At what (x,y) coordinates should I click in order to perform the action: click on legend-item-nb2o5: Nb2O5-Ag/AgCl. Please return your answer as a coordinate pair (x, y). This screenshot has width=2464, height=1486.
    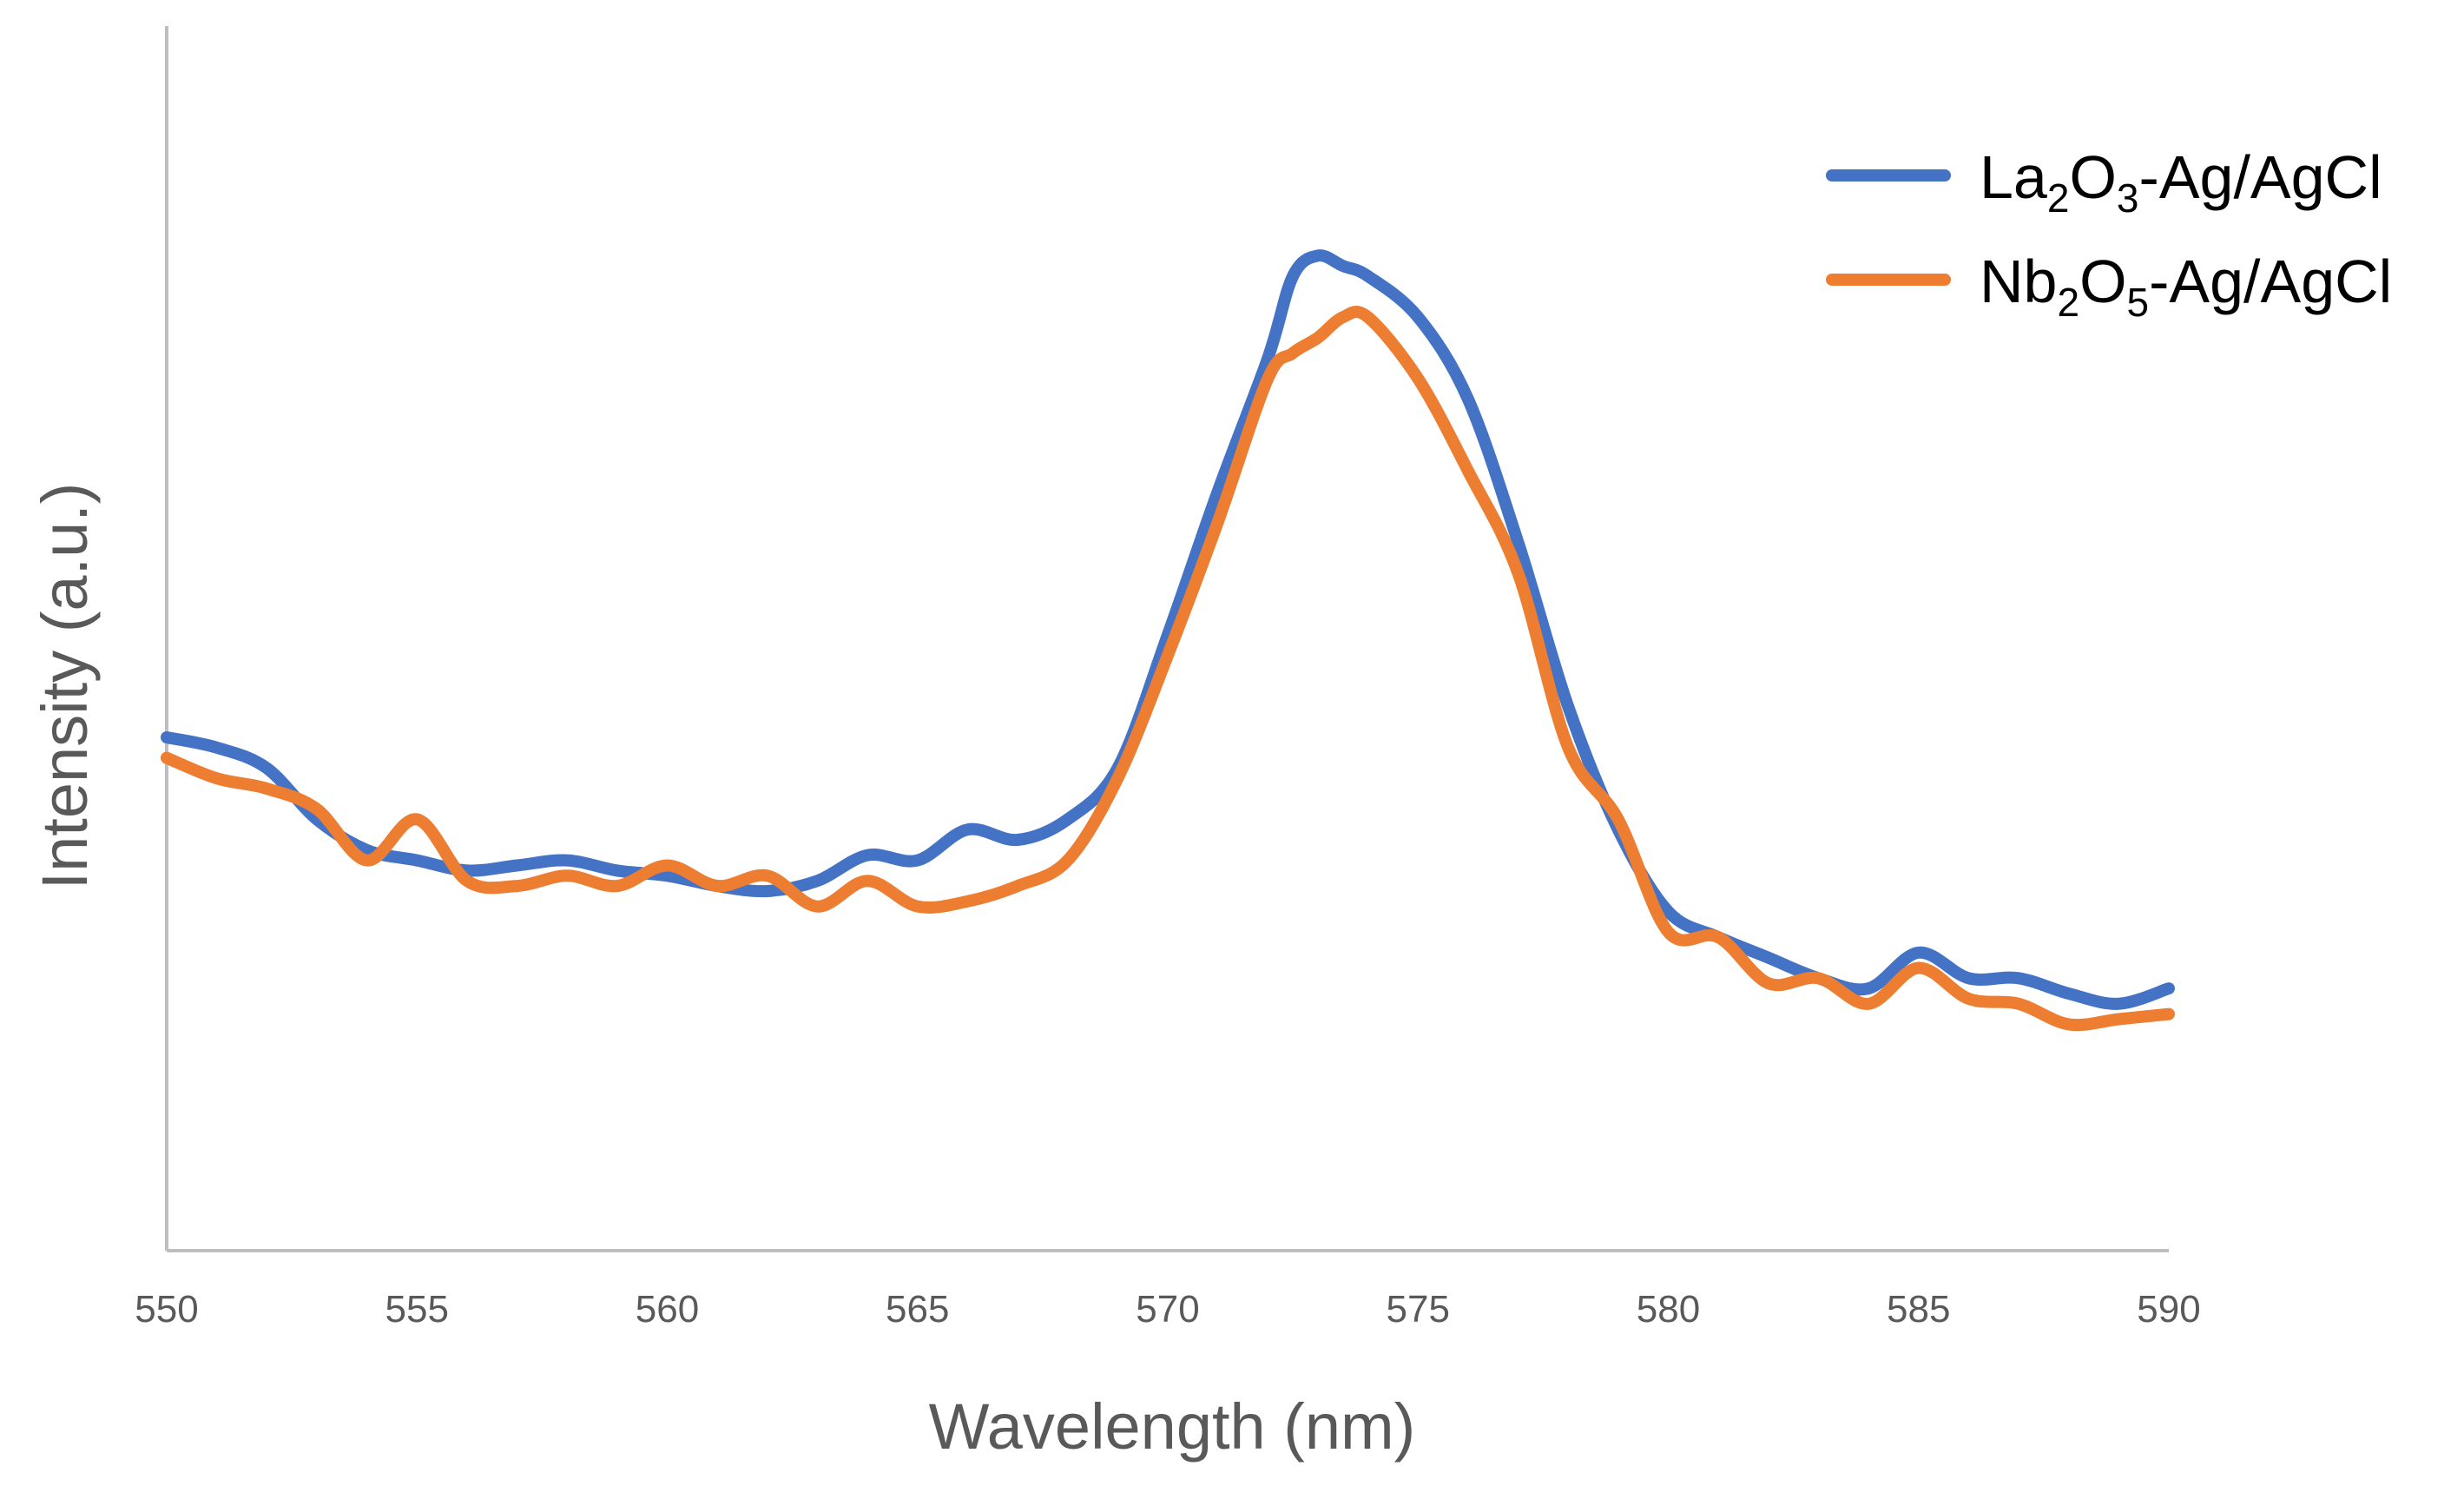
    Looking at the image, I should click on (2109, 286).